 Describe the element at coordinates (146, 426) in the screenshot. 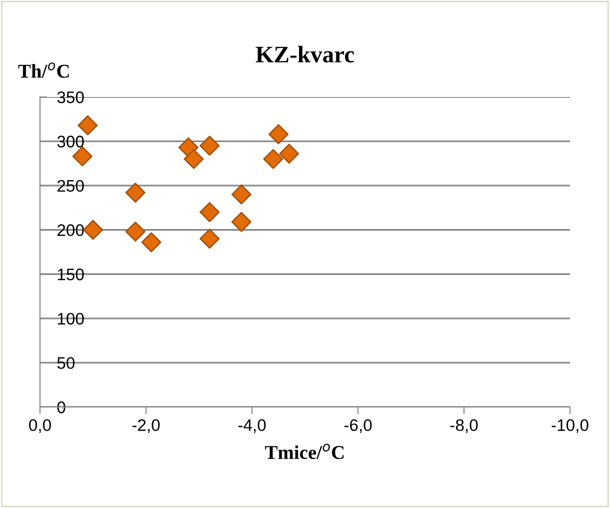

I see `x-tick-label: -2,0` at that location.